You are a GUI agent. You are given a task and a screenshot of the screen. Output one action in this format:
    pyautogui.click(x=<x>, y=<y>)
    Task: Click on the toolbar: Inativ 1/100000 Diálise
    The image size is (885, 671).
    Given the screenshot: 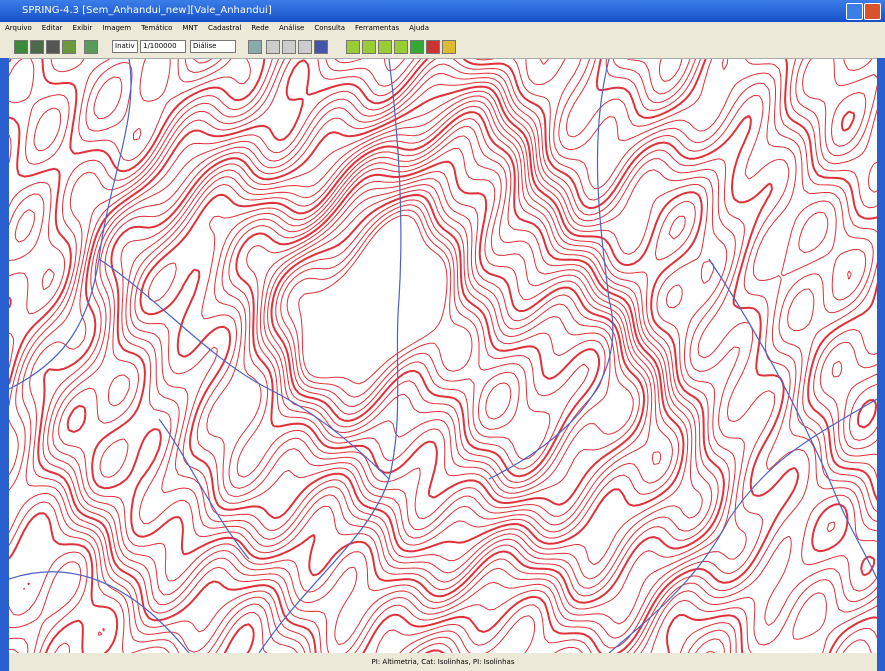 What is the action you would take?
    pyautogui.click(x=442, y=46)
    